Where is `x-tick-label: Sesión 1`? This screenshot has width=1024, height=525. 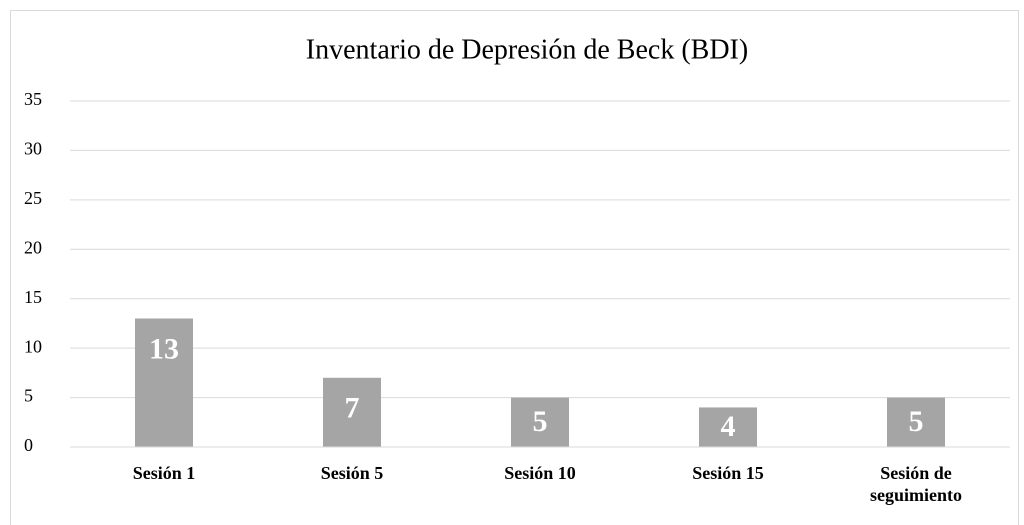
x-tick-label: Sesión 1 is located at coordinates (164, 473).